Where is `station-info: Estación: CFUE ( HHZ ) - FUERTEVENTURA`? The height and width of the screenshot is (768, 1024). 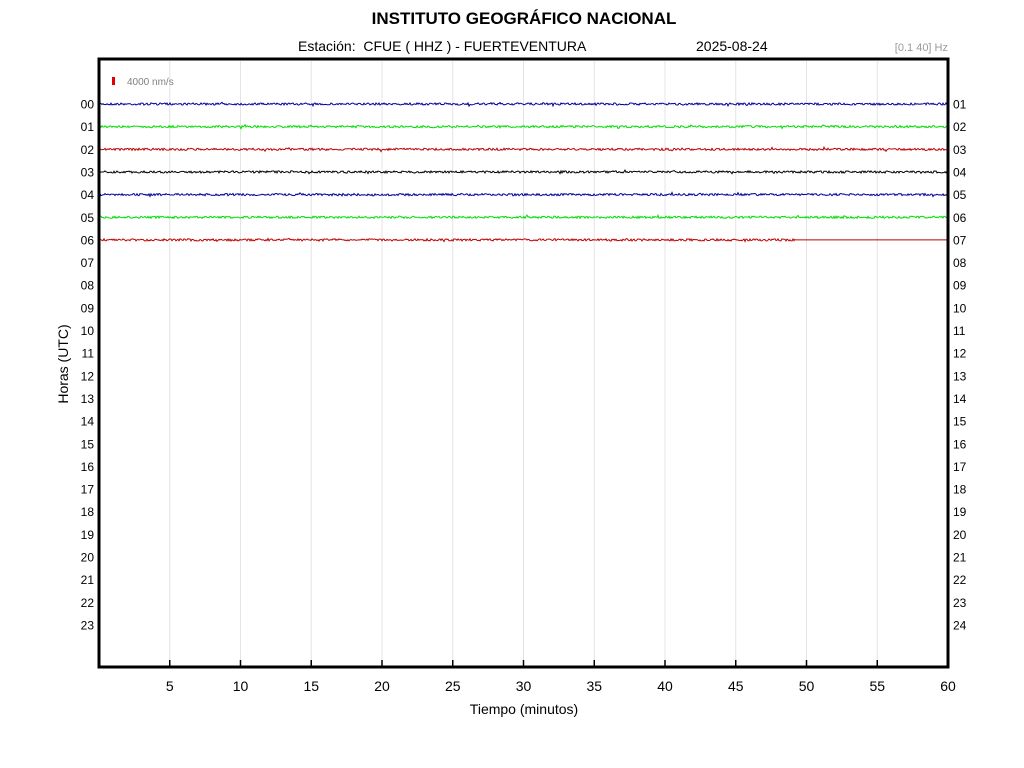 station-info: Estación: CFUE ( HHZ ) - FUERTEVENTURA is located at coordinates (442, 46).